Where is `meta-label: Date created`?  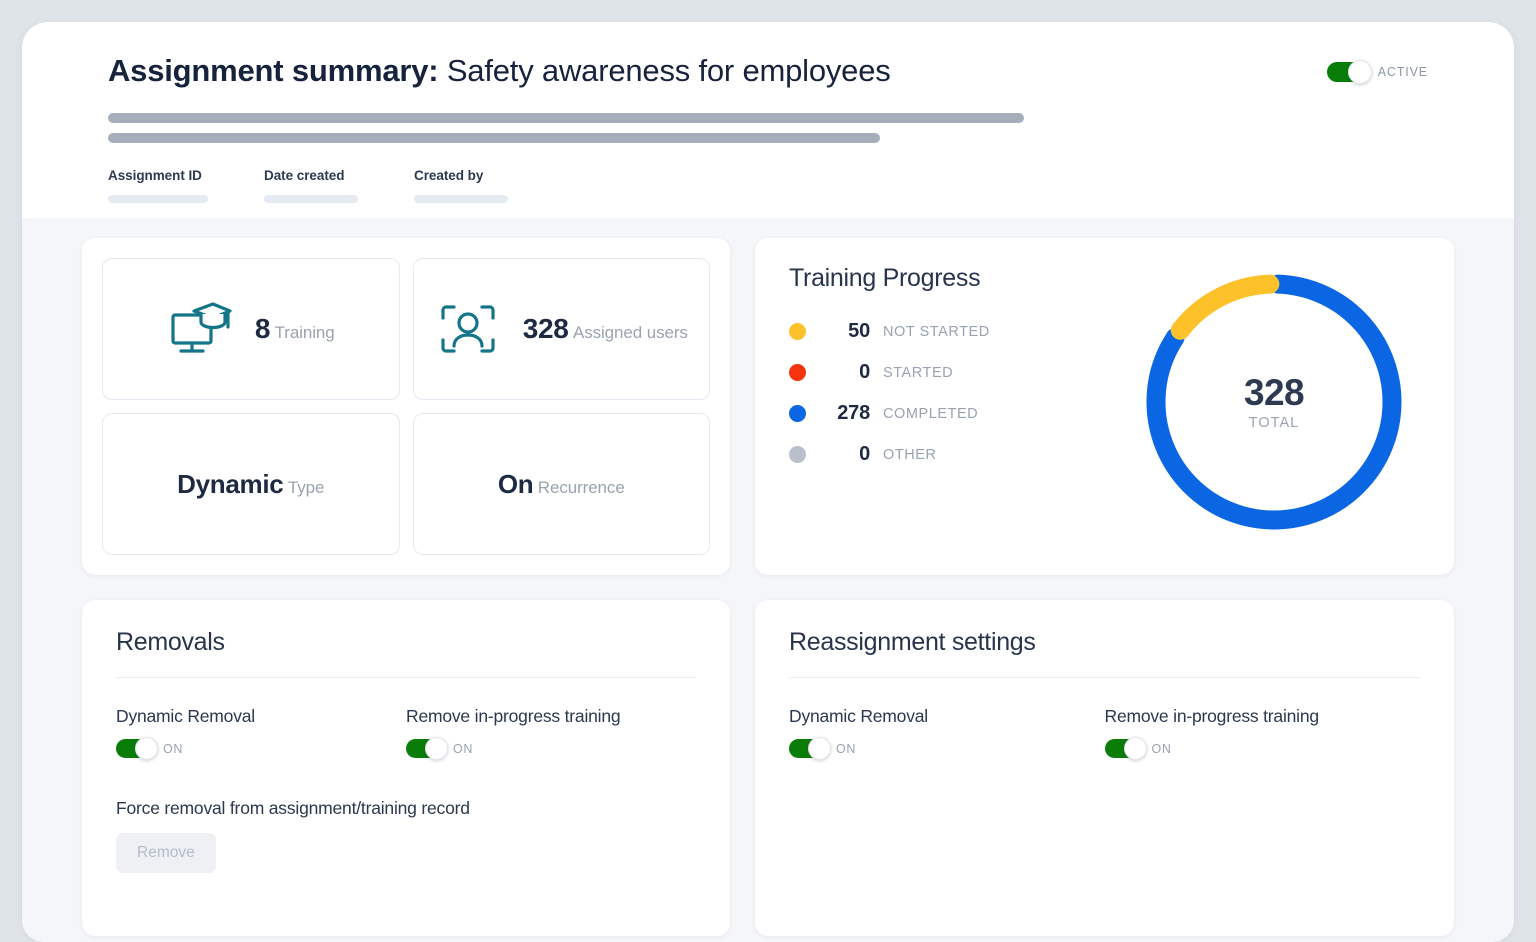 meta-label: Date created is located at coordinates (304, 175).